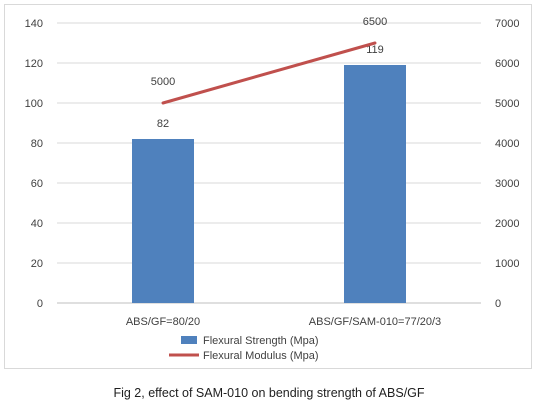  What do you see at coordinates (507, 164) in the screenshot?
I see `right-y-axis: 0 1000 2000 3000 4000 5000 6000 7000` at bounding box center [507, 164].